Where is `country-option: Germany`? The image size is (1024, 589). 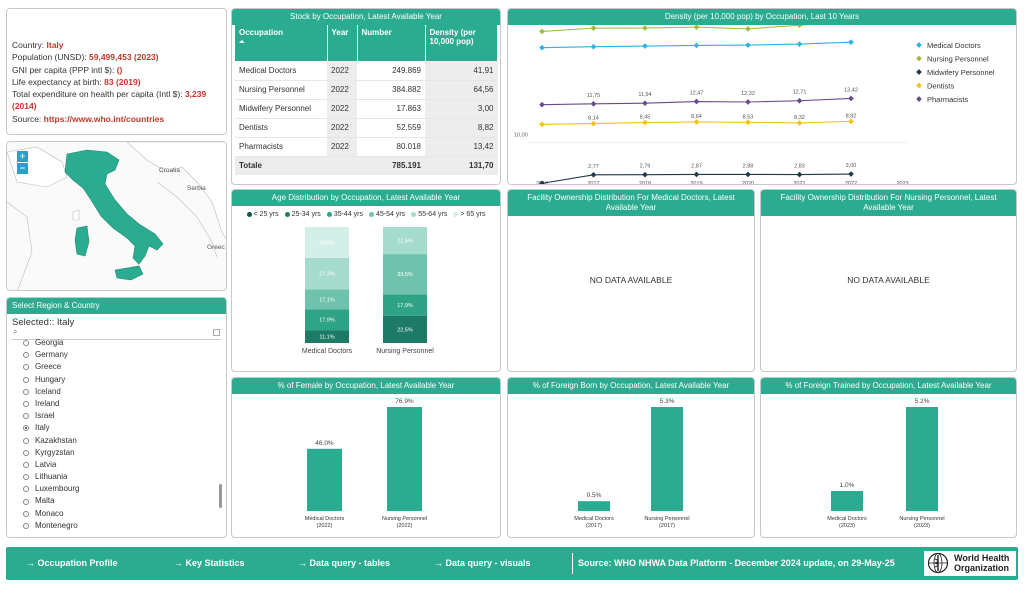 country-option: Germany is located at coordinates (51, 355).